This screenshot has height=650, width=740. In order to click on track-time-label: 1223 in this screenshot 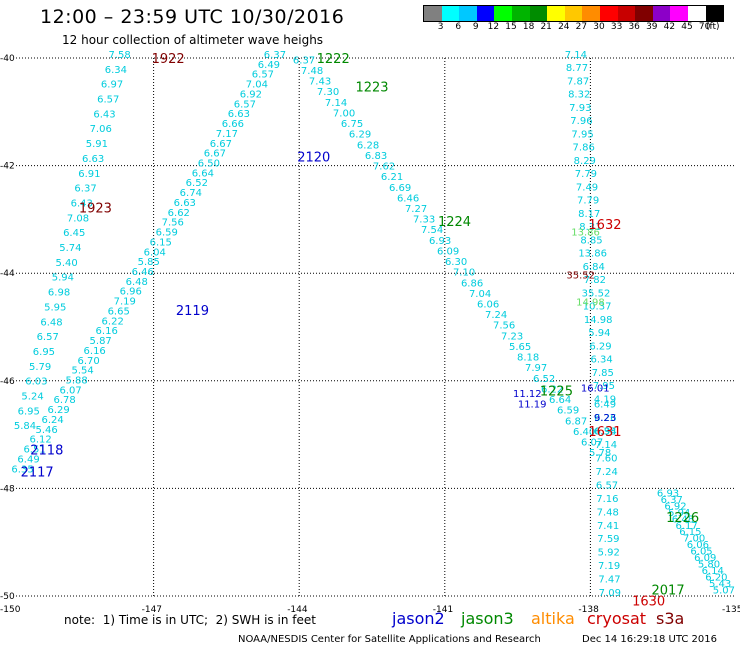, I will do `click(371, 88)`.